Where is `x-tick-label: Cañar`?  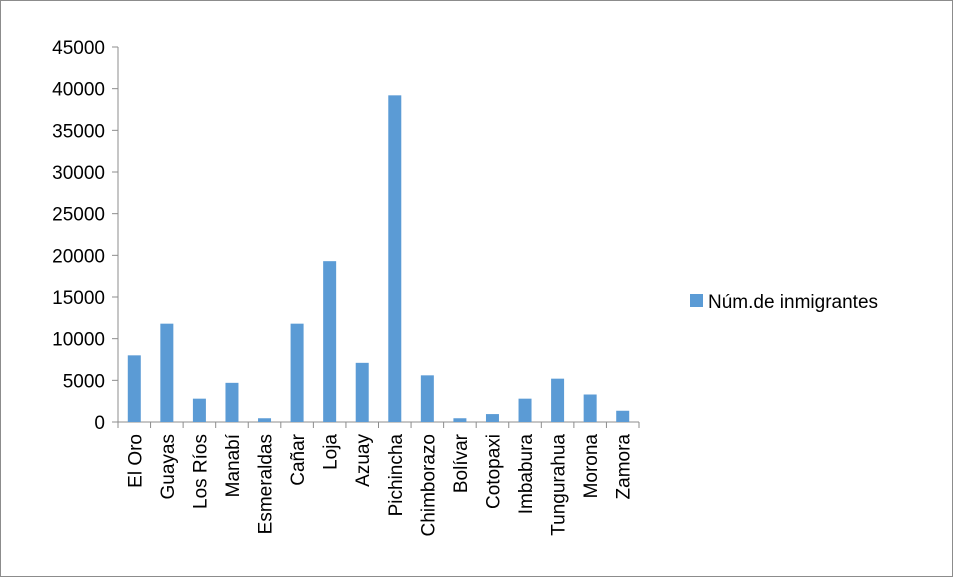
x-tick-label: Cañar is located at coordinates (298, 459).